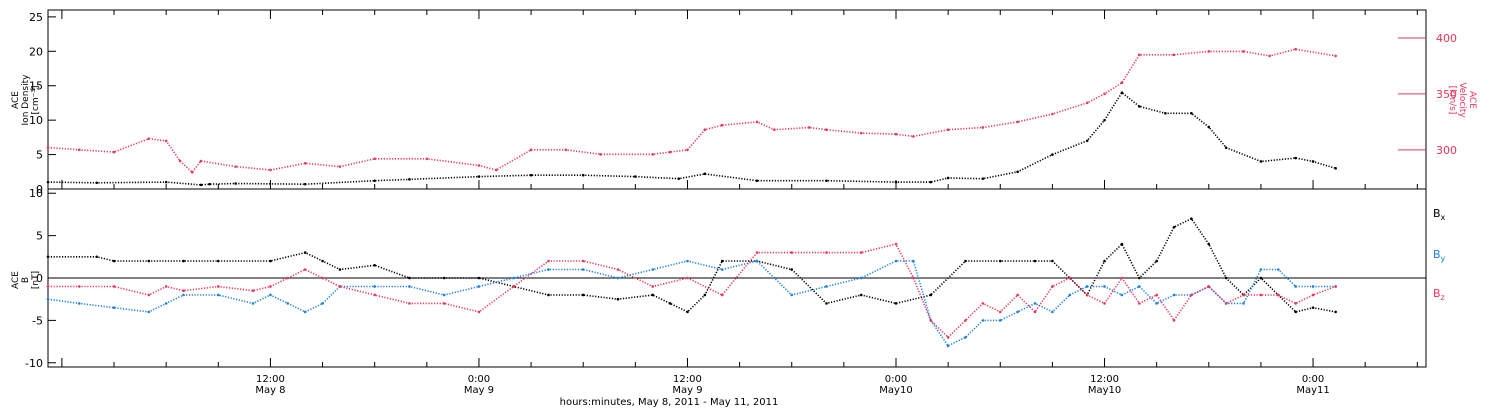  Describe the element at coordinates (26, 280) in the screenshot. I see `bottom-left-axis-label: ACE B [nT]` at that location.